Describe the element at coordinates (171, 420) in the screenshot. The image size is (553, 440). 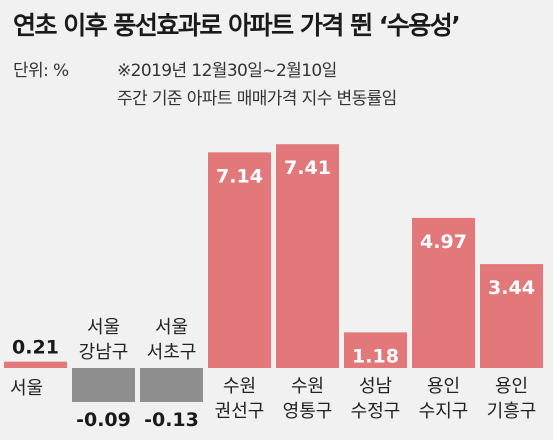
I see `data-label: -0.13` at that location.